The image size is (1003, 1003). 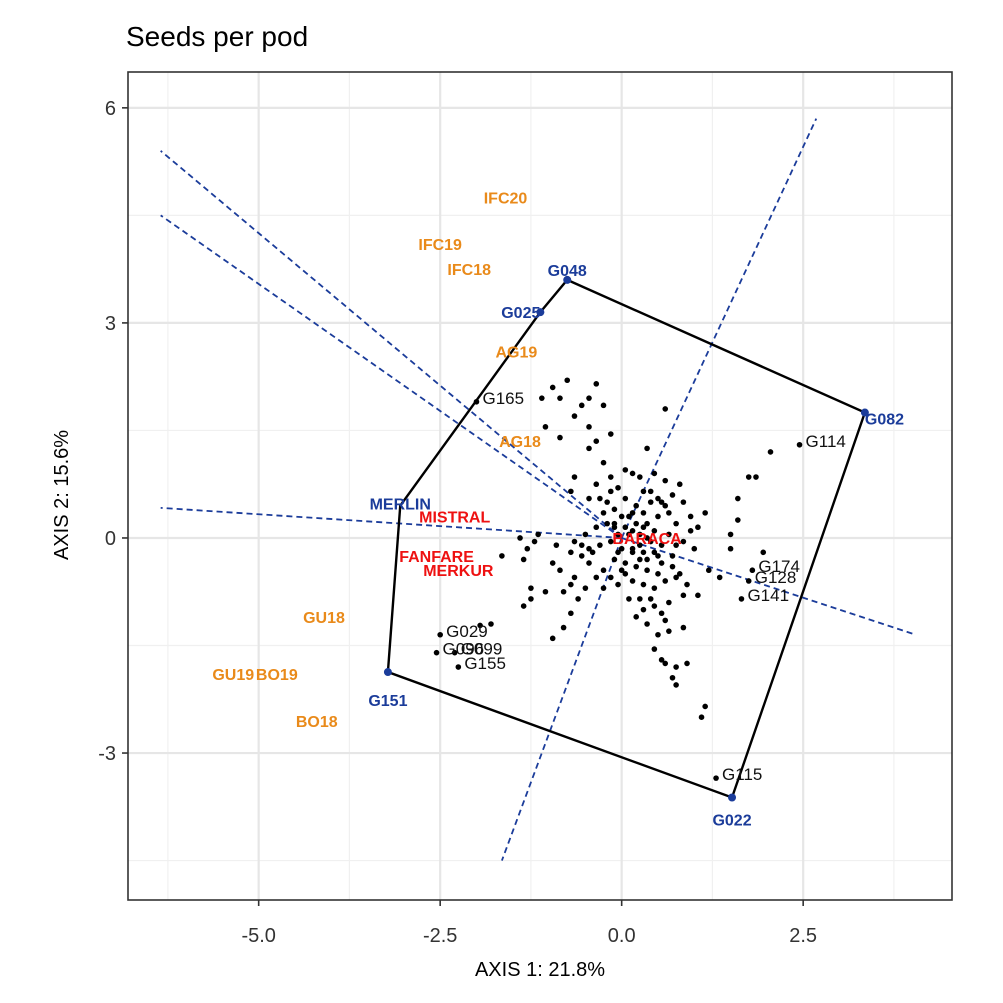 What do you see at coordinates (517, 353) in the screenshot?
I see `environment-label: AG19` at bounding box center [517, 353].